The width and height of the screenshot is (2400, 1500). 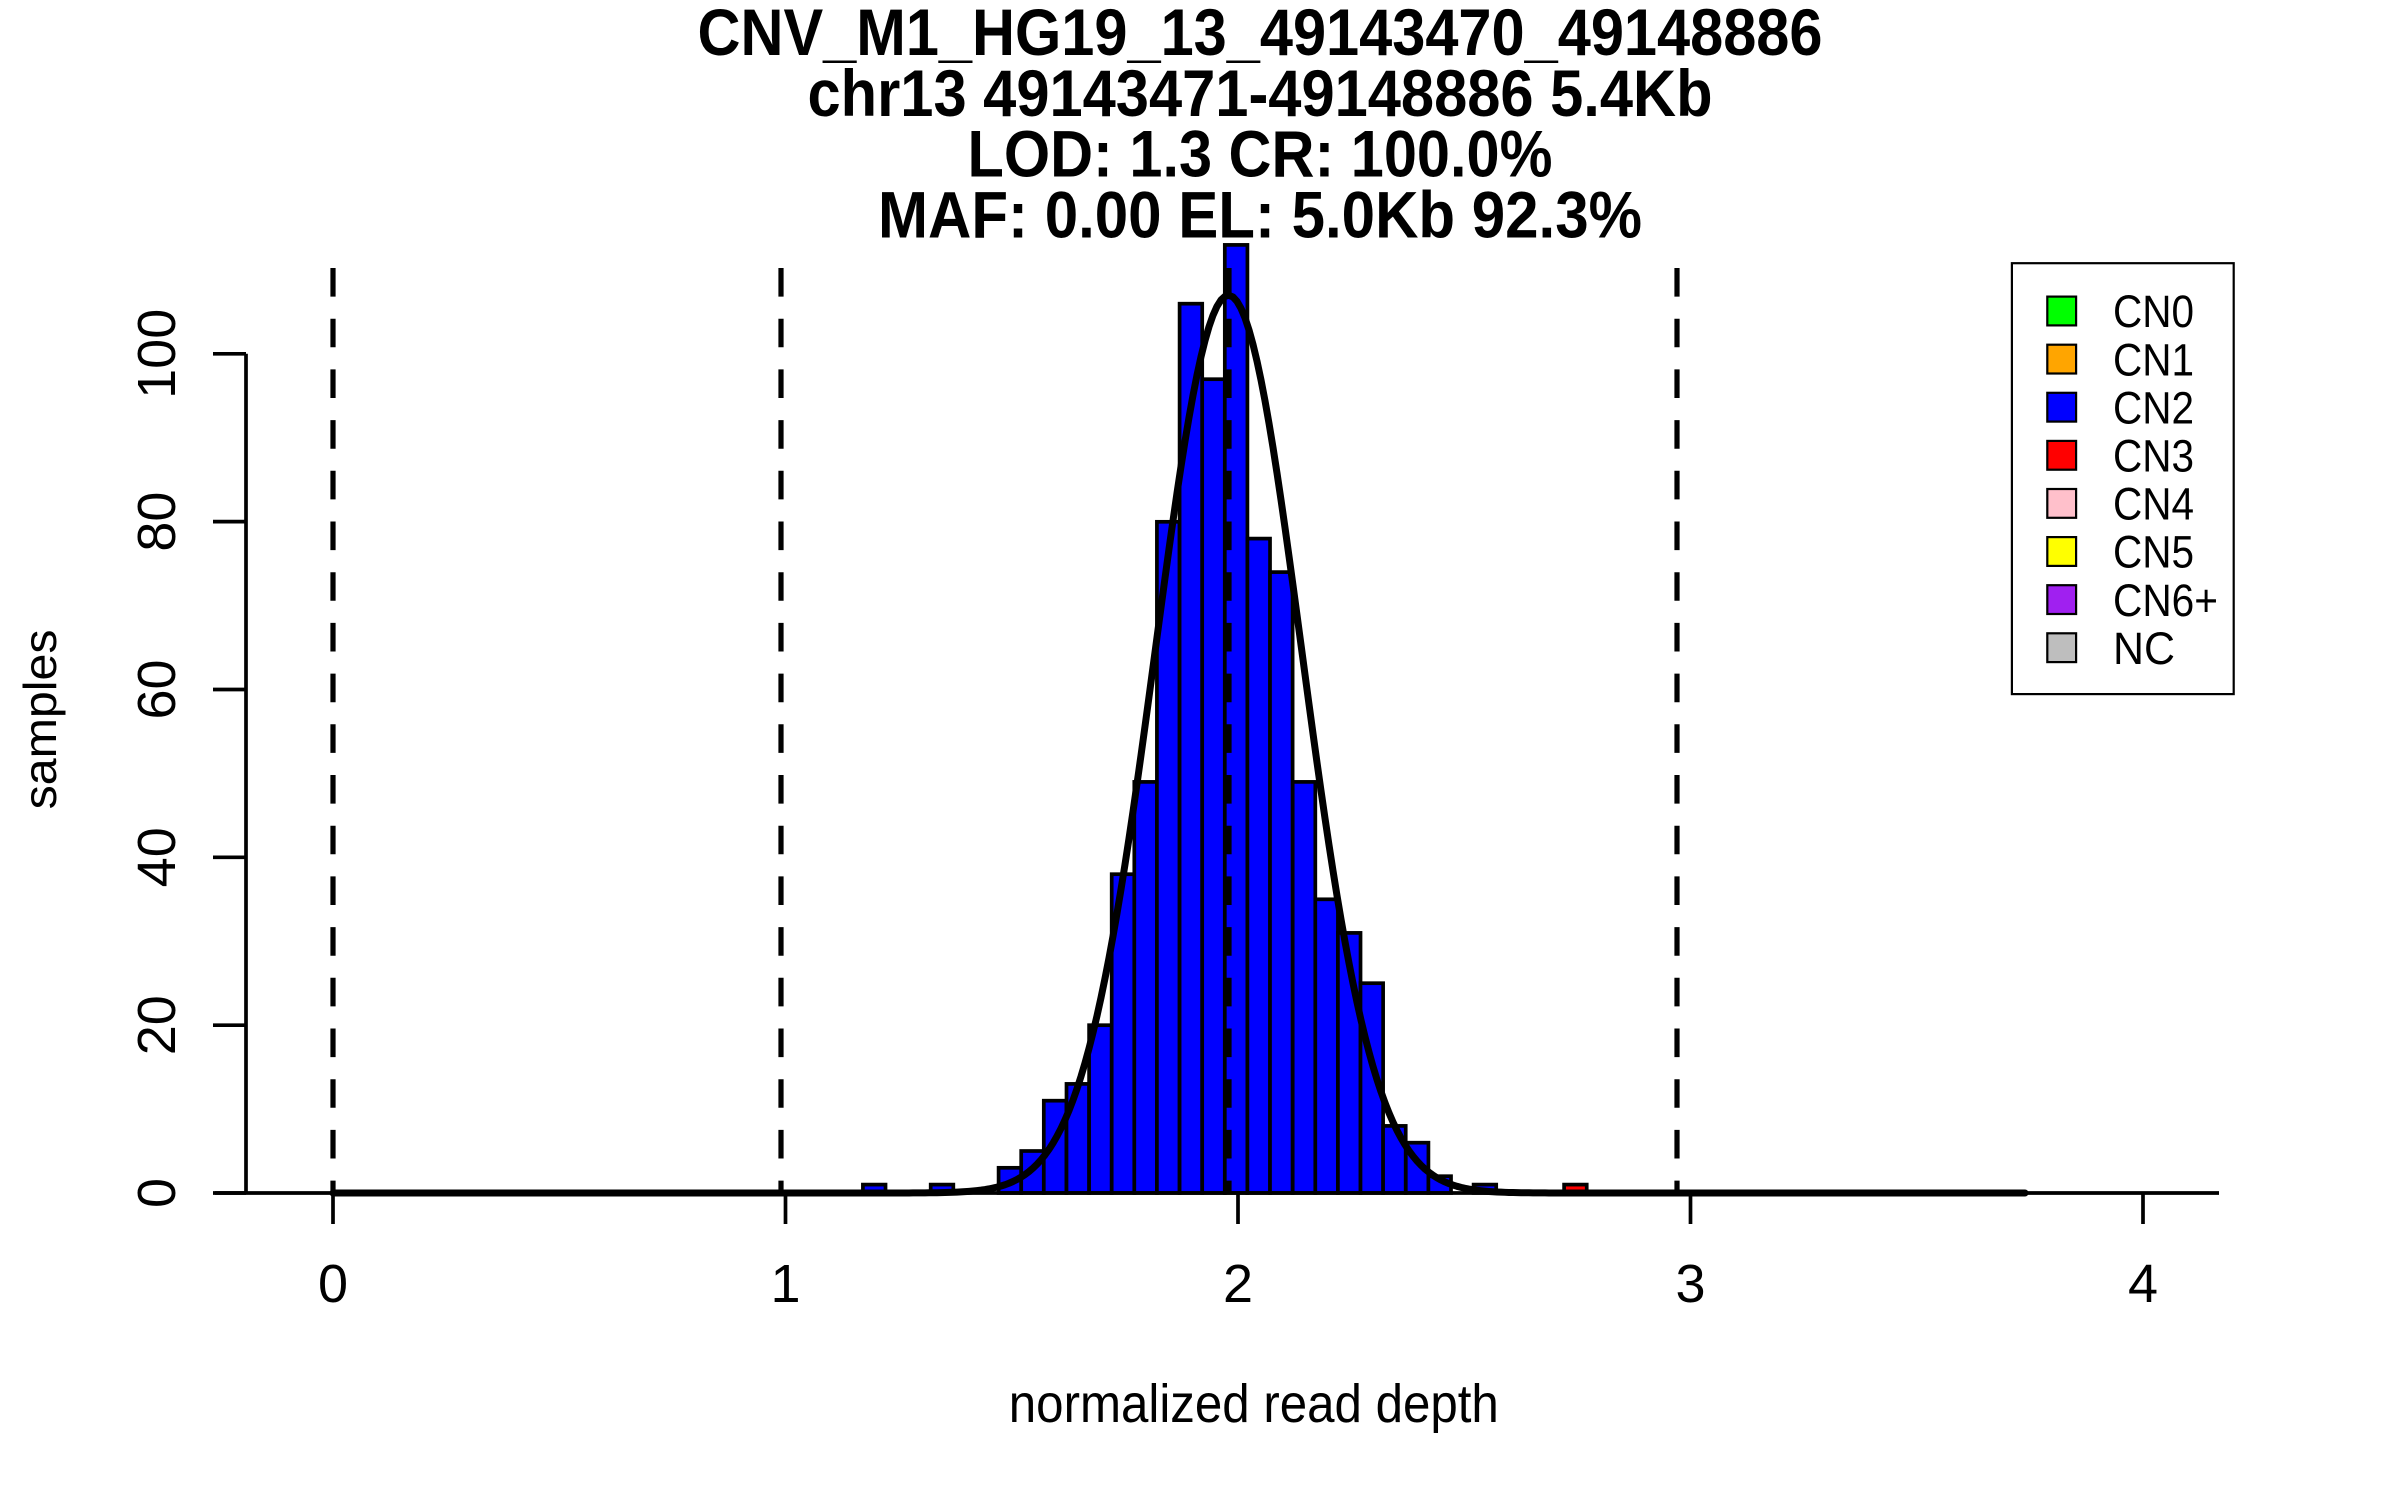 I want to click on svg-text: 20, so click(x=157, y=1025).